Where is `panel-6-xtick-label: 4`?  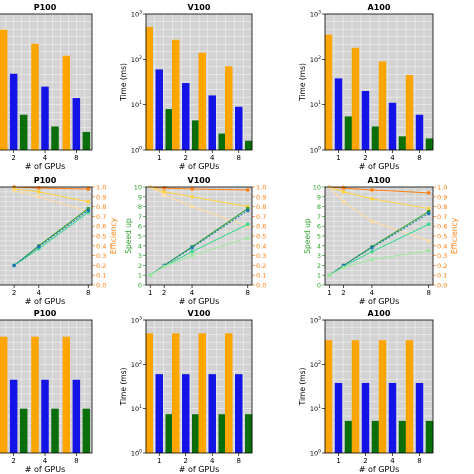
panel-6-xtick-label: 4 is located at coordinates (45, 461).